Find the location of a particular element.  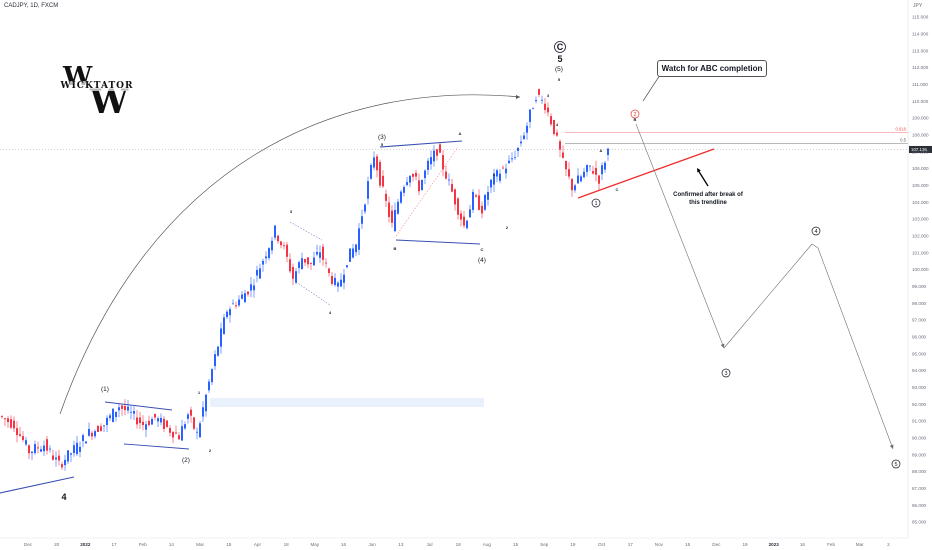

price-tick: 95.000 is located at coordinates (919, 353).